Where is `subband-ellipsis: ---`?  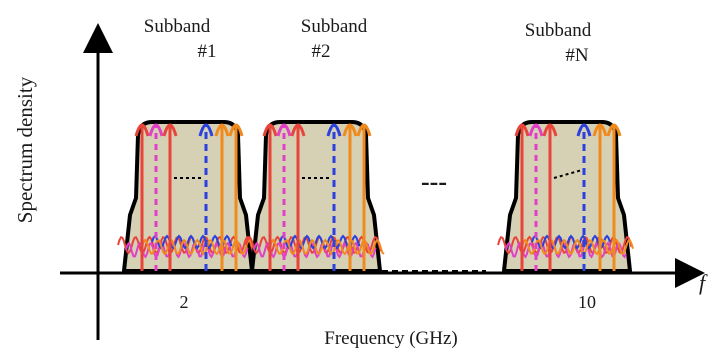
subband-ellipsis: --- is located at coordinates (434, 181).